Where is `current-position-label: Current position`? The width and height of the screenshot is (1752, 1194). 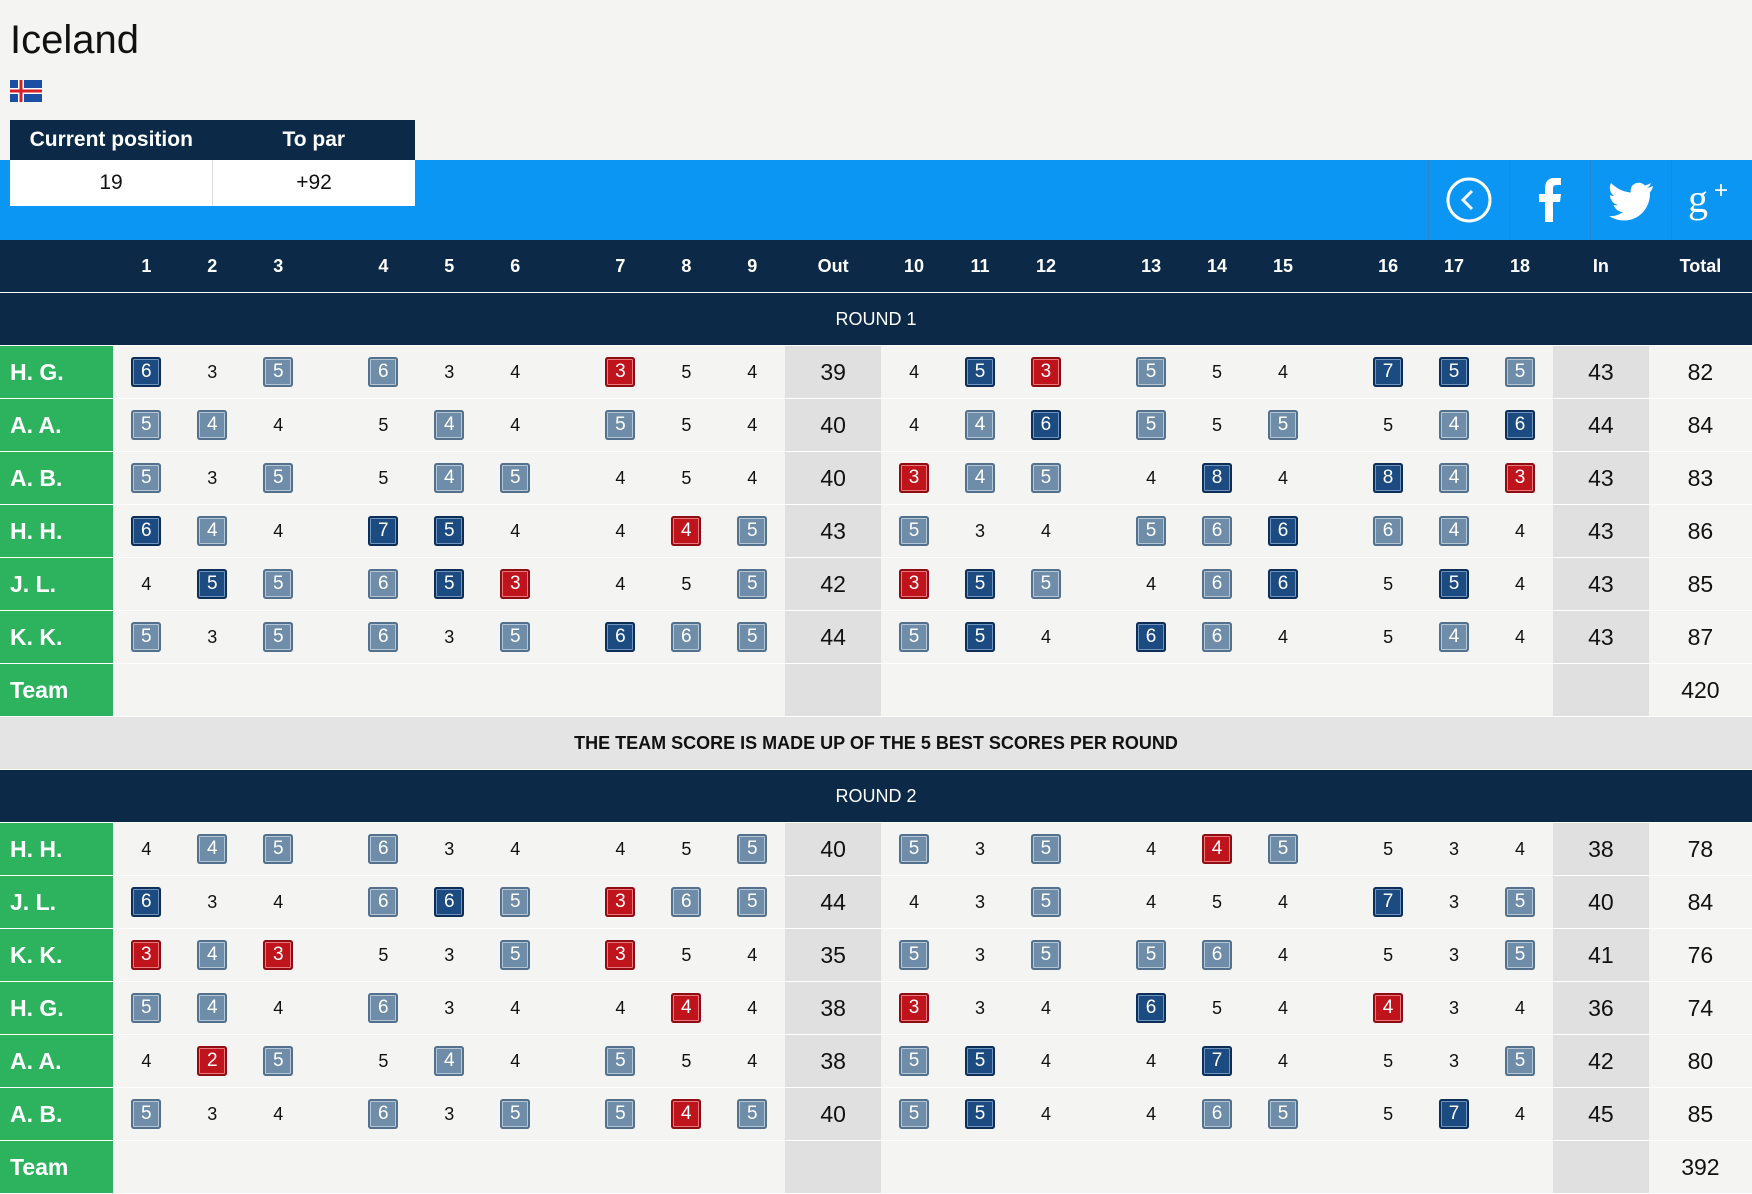 current-position-label: Current position is located at coordinates (111, 139).